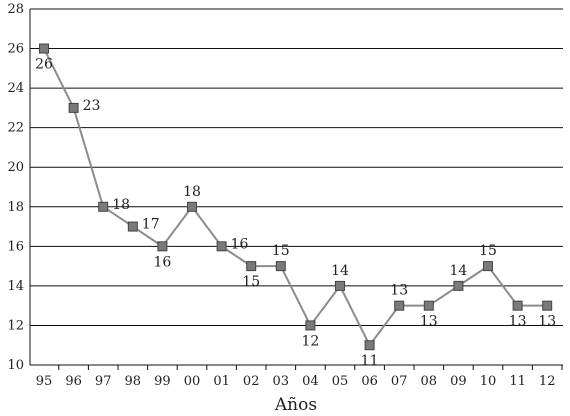 Image resolution: width=570 pixels, height=416 pixels. Describe the element at coordinates (15, 207) in the screenshot. I see `y-tick-label: 18` at that location.